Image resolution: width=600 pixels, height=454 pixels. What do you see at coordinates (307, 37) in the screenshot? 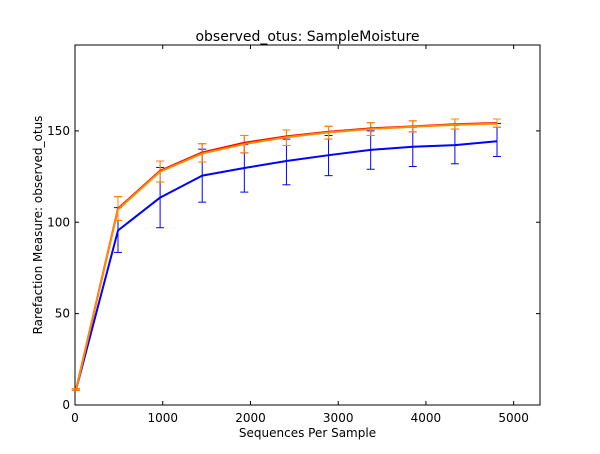
I see `chart-title: observed_otus: SampleMoisture` at bounding box center [307, 37].